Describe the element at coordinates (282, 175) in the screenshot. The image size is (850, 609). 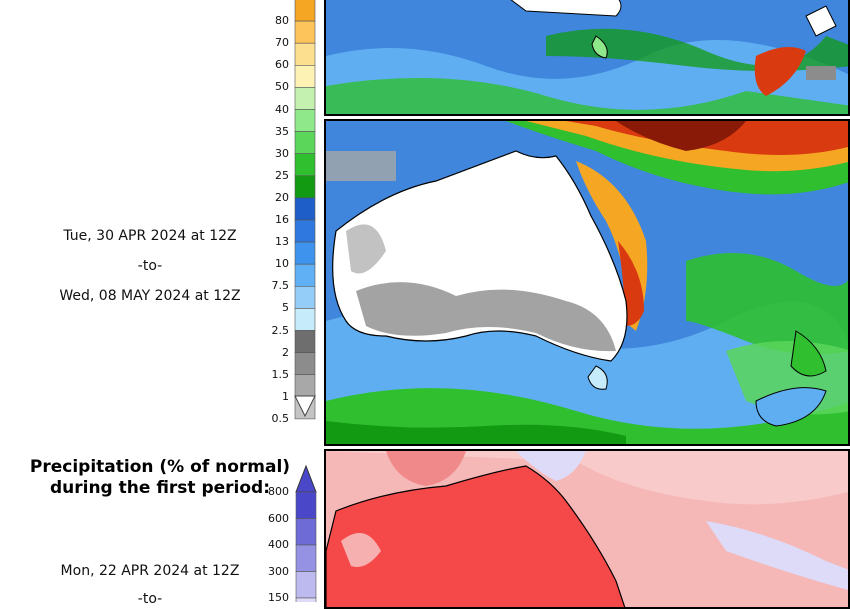
I see `amount-colorbar-tick-label: 25` at that location.